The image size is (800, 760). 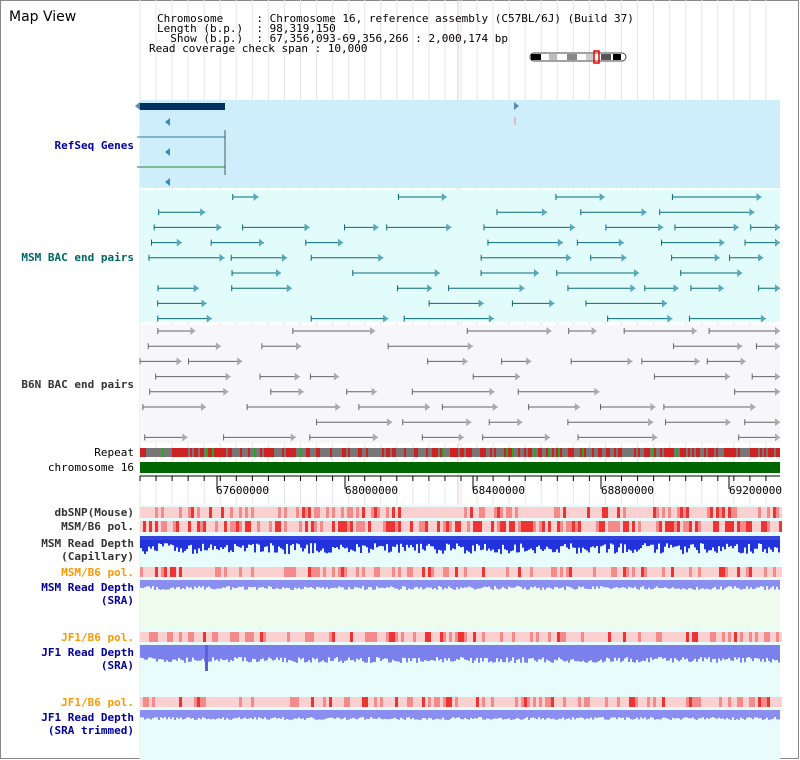 What do you see at coordinates (94, 145) in the screenshot?
I see `track-label-refseq: RefSeq Genes` at bounding box center [94, 145].